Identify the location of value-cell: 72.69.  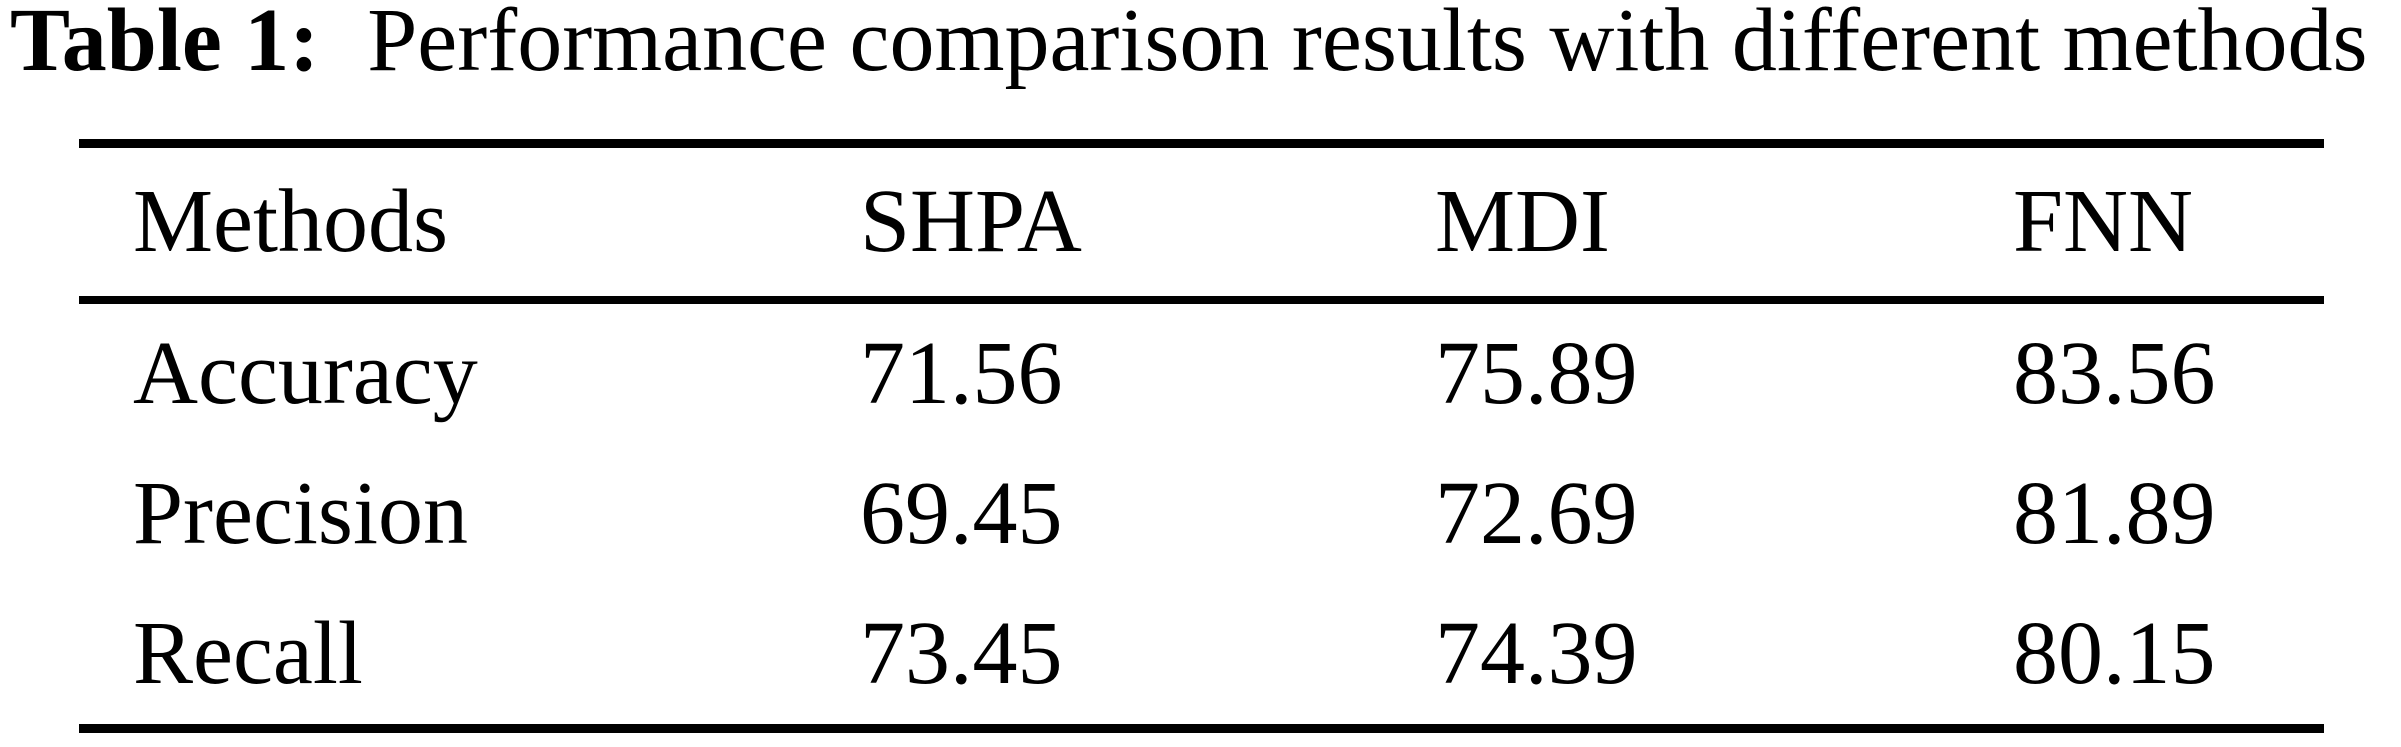
(1536, 513).